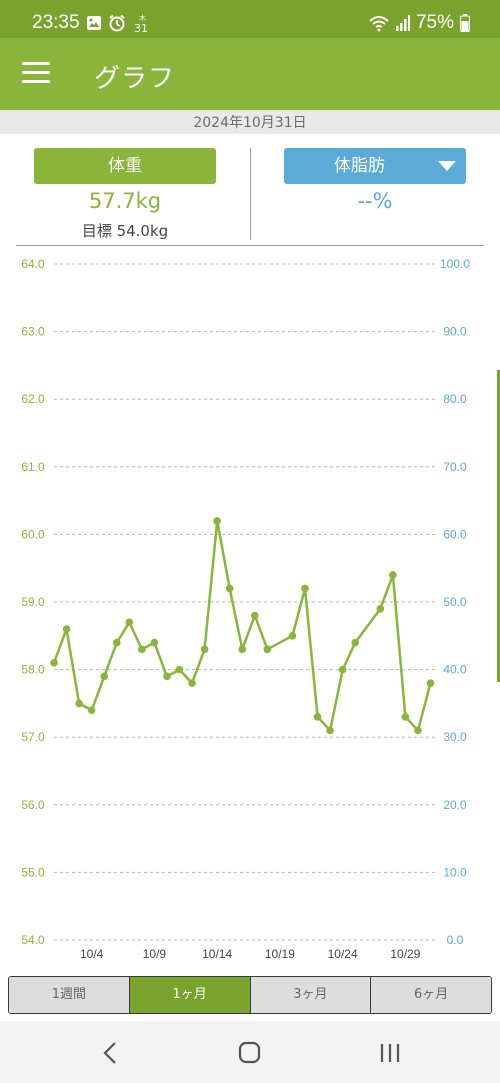  Describe the element at coordinates (280, 954) in the screenshot. I see `x-tick-label: 10/19` at that location.